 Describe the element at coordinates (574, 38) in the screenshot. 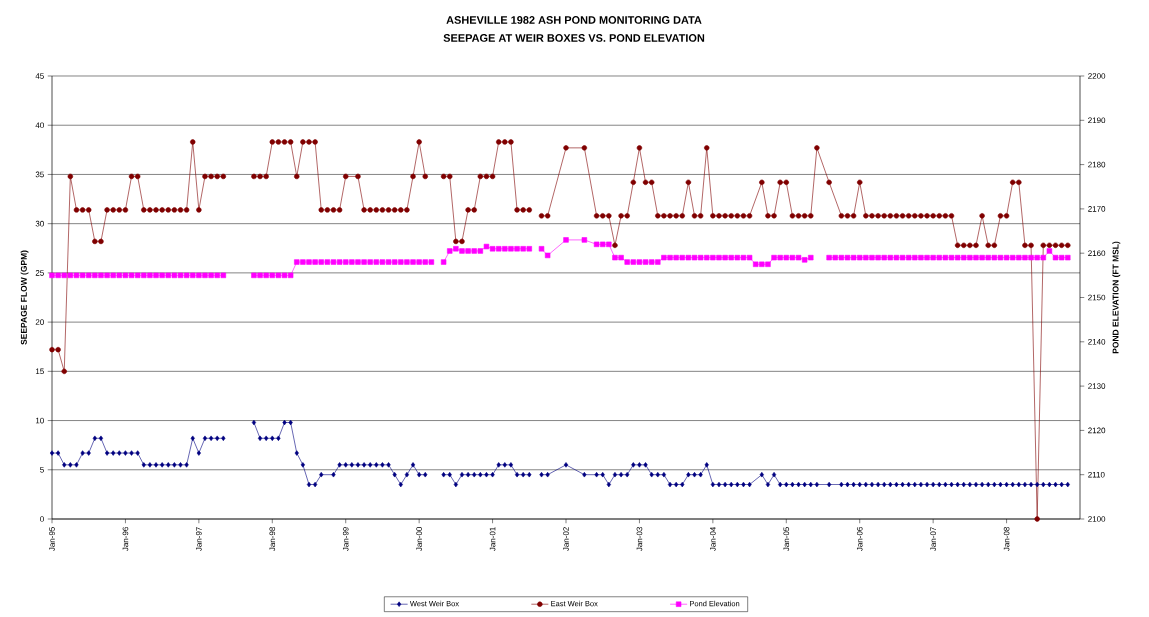

I see `chart-subtitle: SEEPAGE AT WEIR BOXES VS. POND ELEVATION` at that location.